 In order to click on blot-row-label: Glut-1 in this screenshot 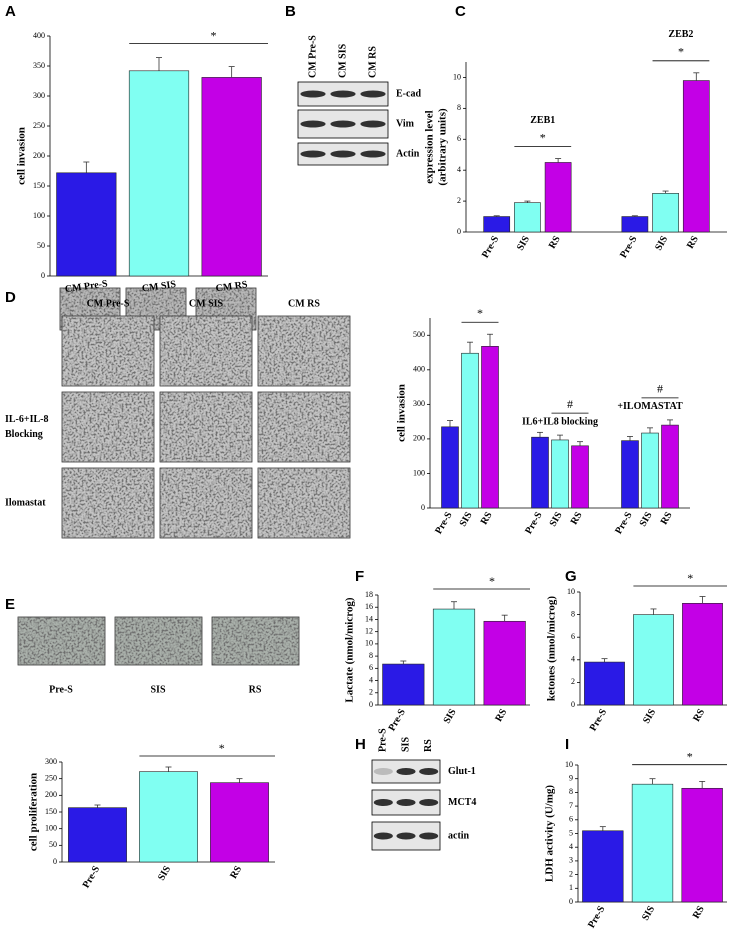, I will do `click(462, 771)`.